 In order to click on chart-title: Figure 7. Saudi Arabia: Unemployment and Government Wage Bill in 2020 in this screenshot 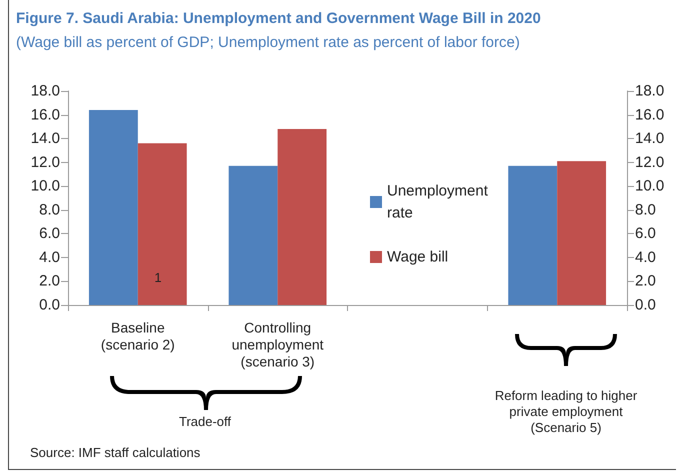, I will do `click(278, 18)`.